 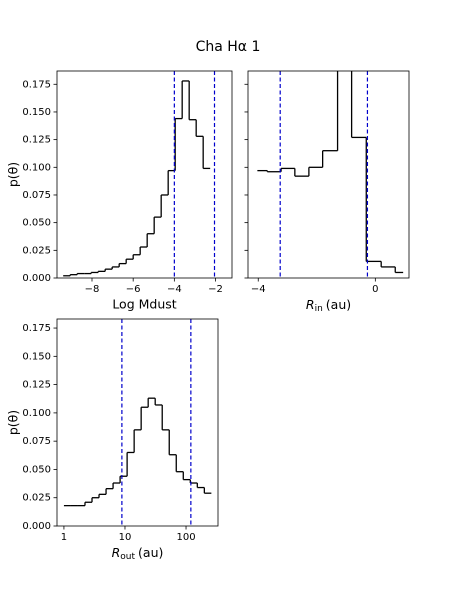 What do you see at coordinates (133, 289) in the screenshot?
I see `x-tick-label: −6` at bounding box center [133, 289].